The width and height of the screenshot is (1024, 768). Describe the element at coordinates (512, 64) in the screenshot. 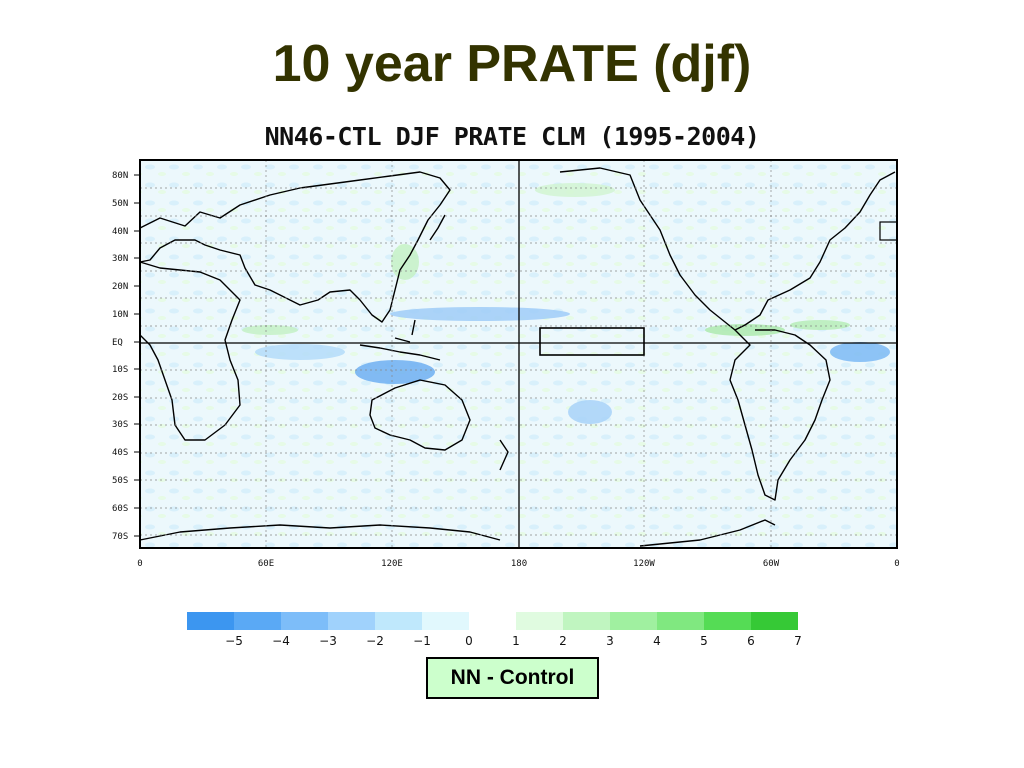

I see `slide-title: 10 year PRATE (djf)` at that location.